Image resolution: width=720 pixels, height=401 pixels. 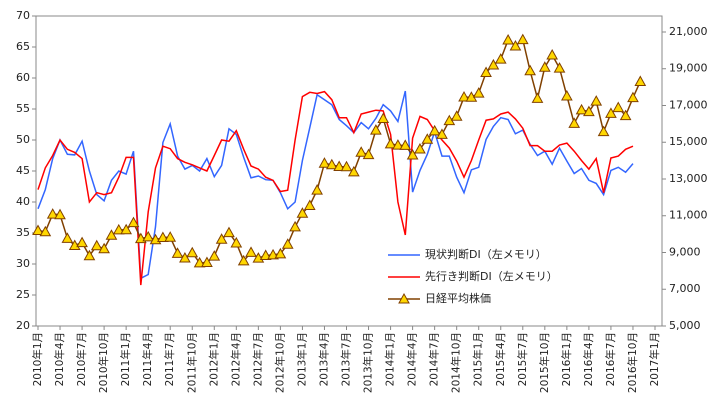 I want to click on x-tick-label: 2013年4月, so click(x=323, y=359).